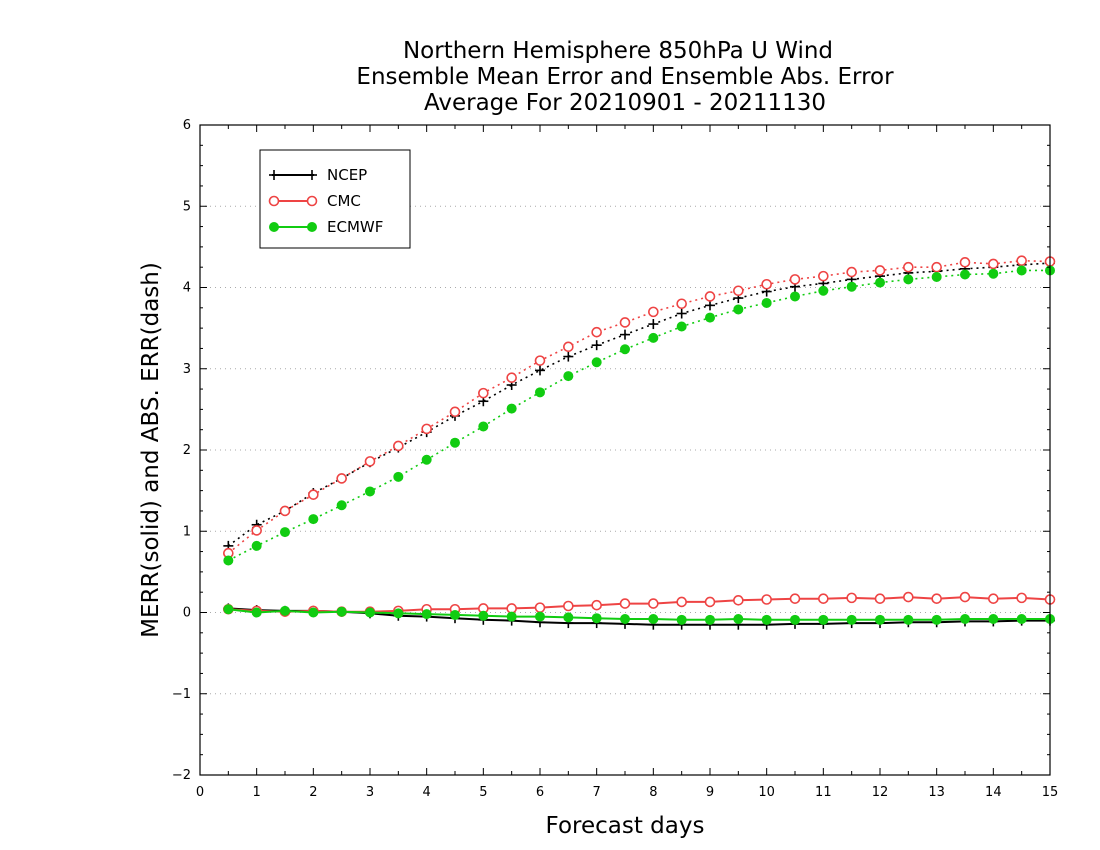 The width and height of the screenshot is (1100, 850). Describe the element at coordinates (1050, 792) in the screenshot. I see `x-tick-label: 15` at that location.